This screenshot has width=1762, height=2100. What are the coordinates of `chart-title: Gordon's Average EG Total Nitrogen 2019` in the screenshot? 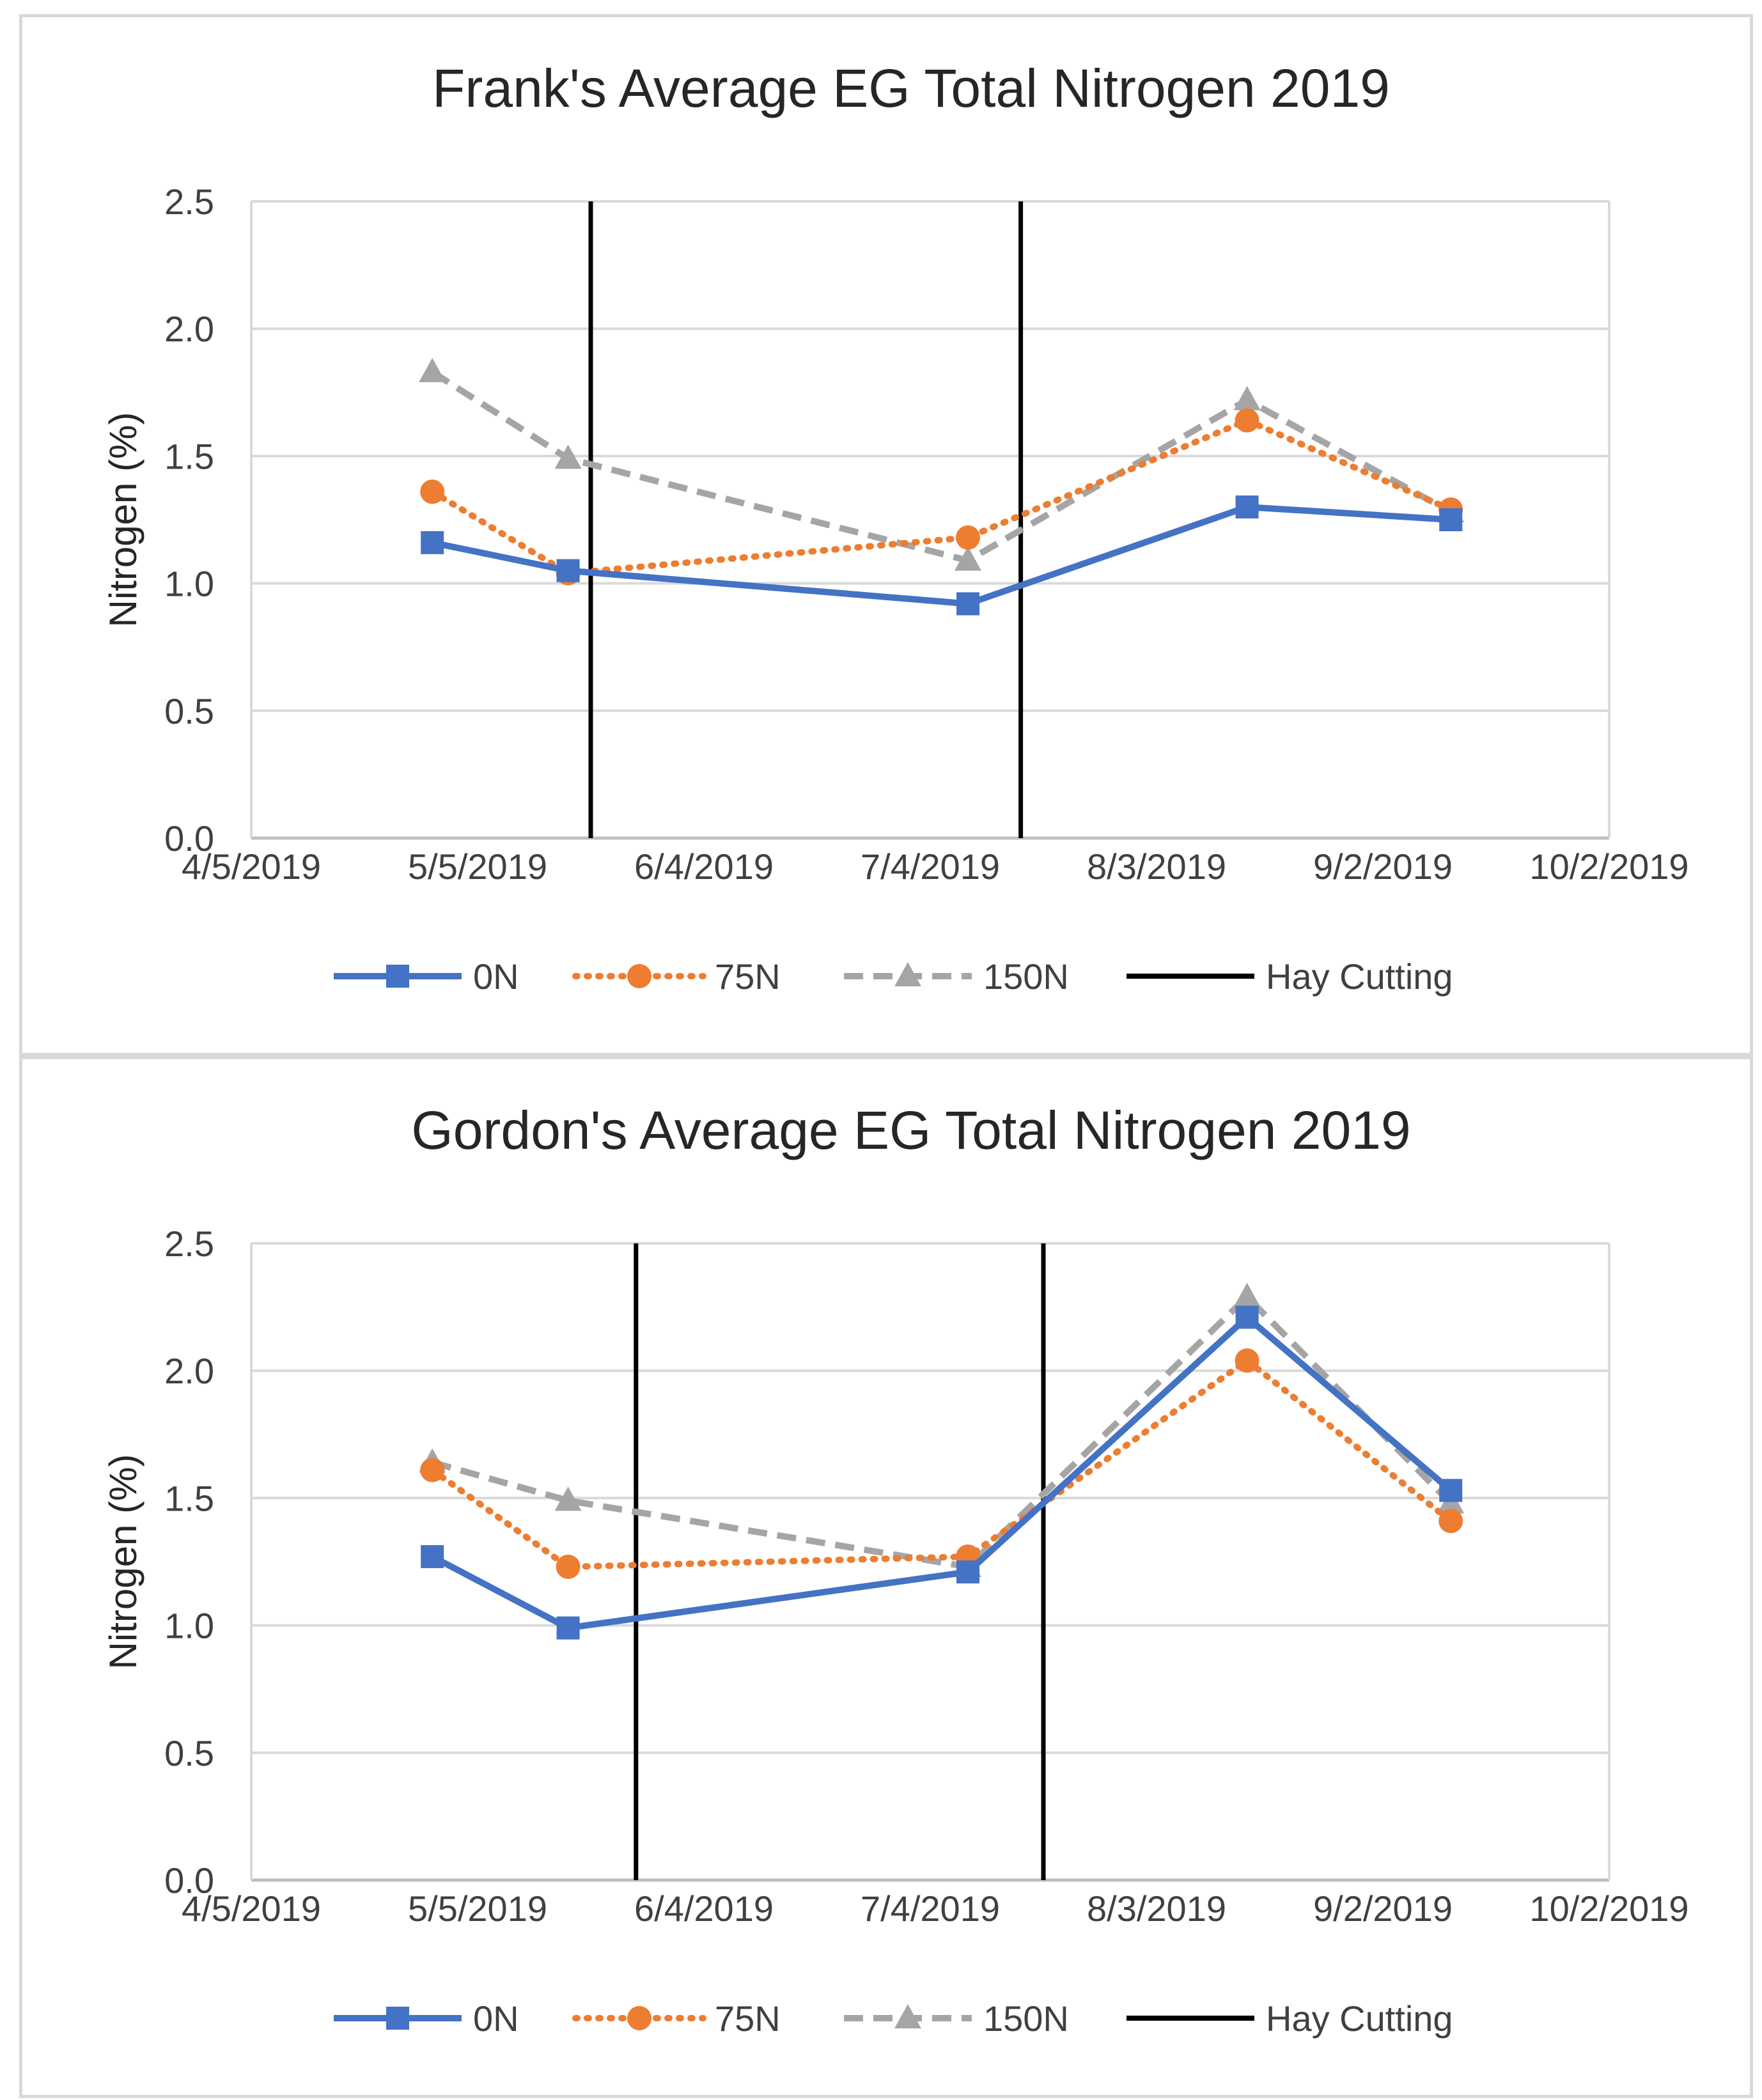 It's located at (911, 1130).